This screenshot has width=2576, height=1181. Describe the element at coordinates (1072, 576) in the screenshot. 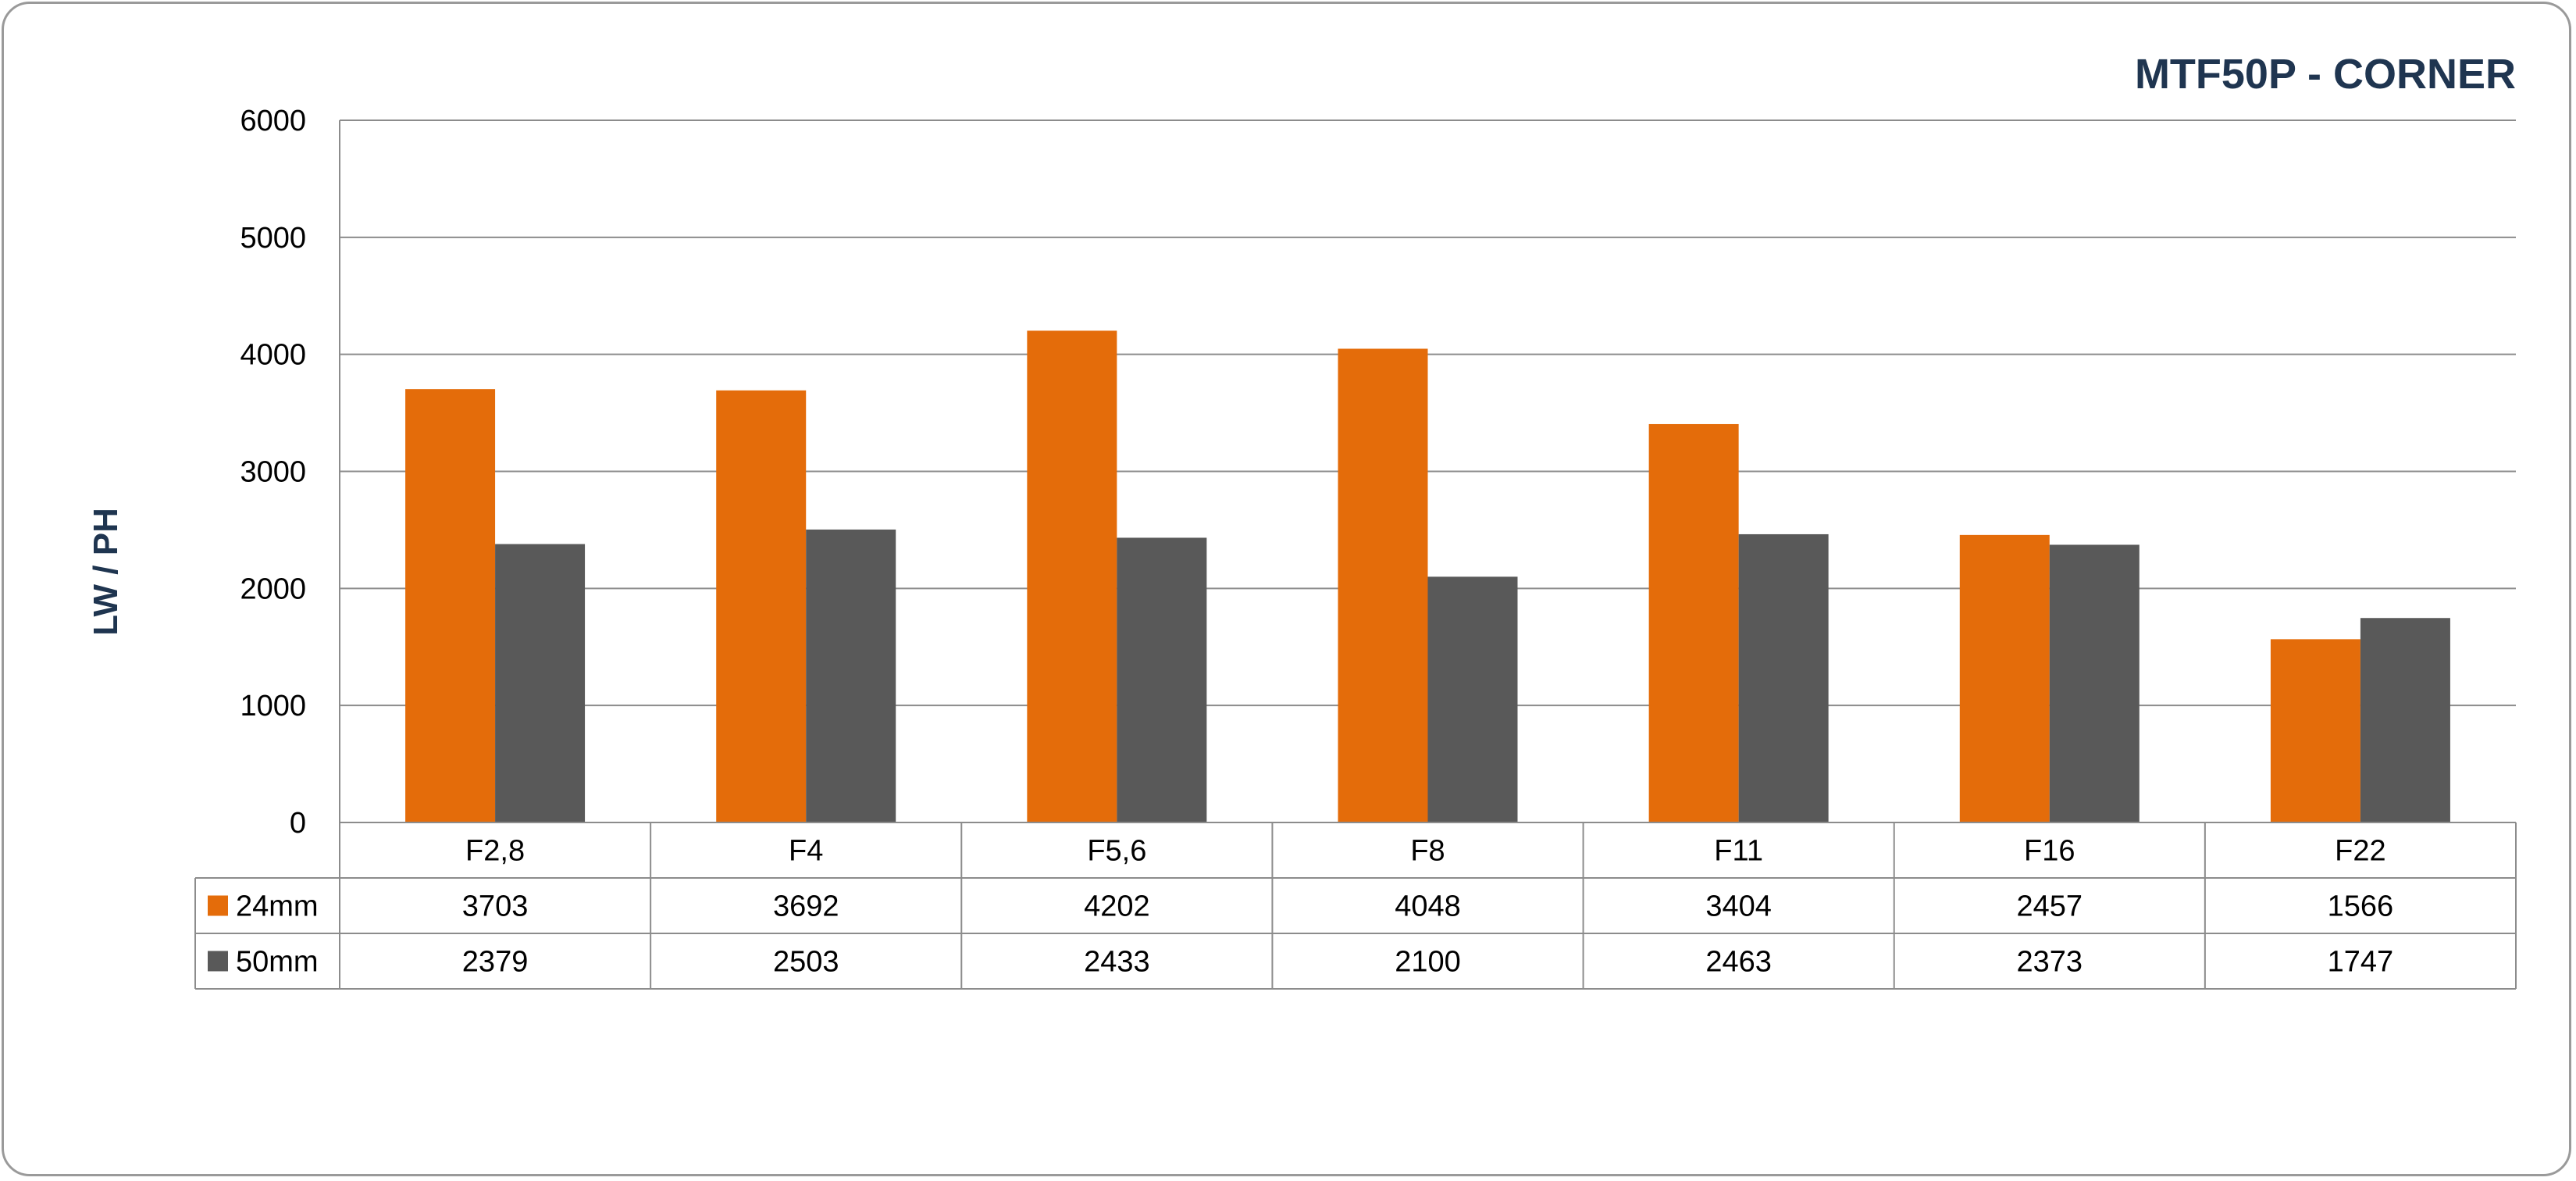

I see `bar-24mm-F5,6` at that location.